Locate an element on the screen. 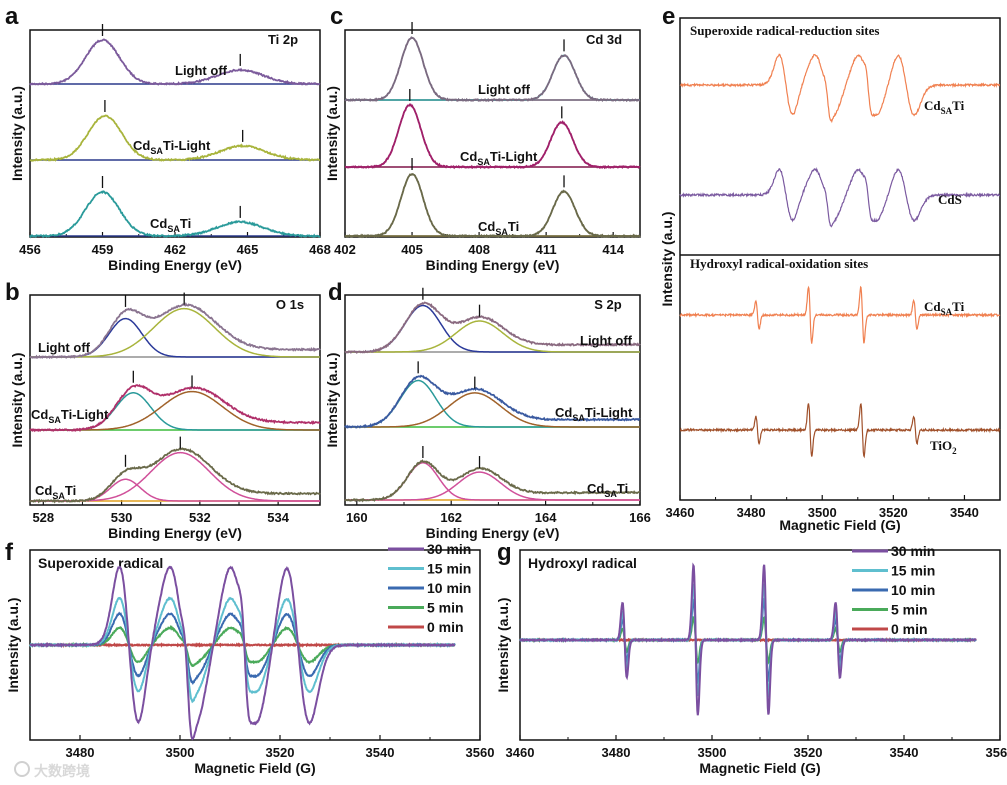 The height and width of the screenshot is (785, 1007). legend-label: 10 min is located at coordinates (449, 588).